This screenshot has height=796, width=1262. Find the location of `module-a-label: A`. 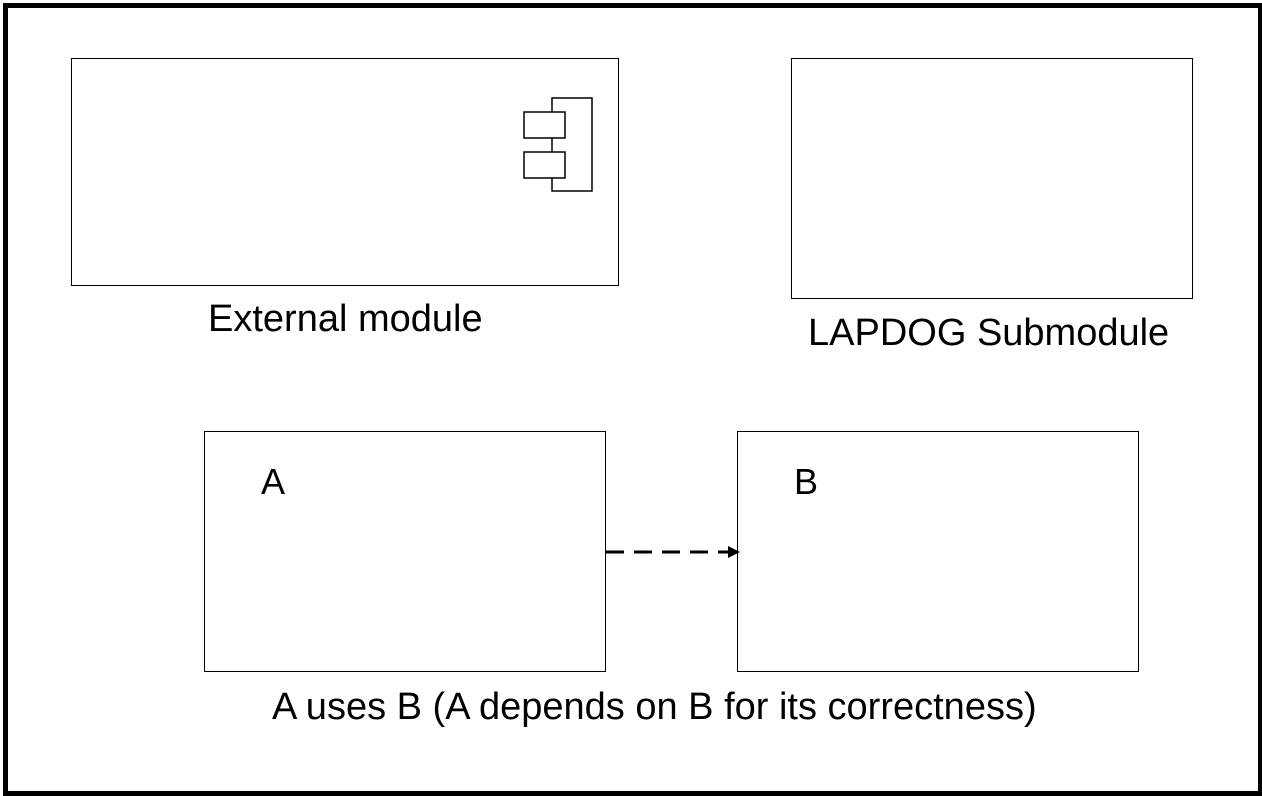

module-a-label: A is located at coordinates (273, 481).